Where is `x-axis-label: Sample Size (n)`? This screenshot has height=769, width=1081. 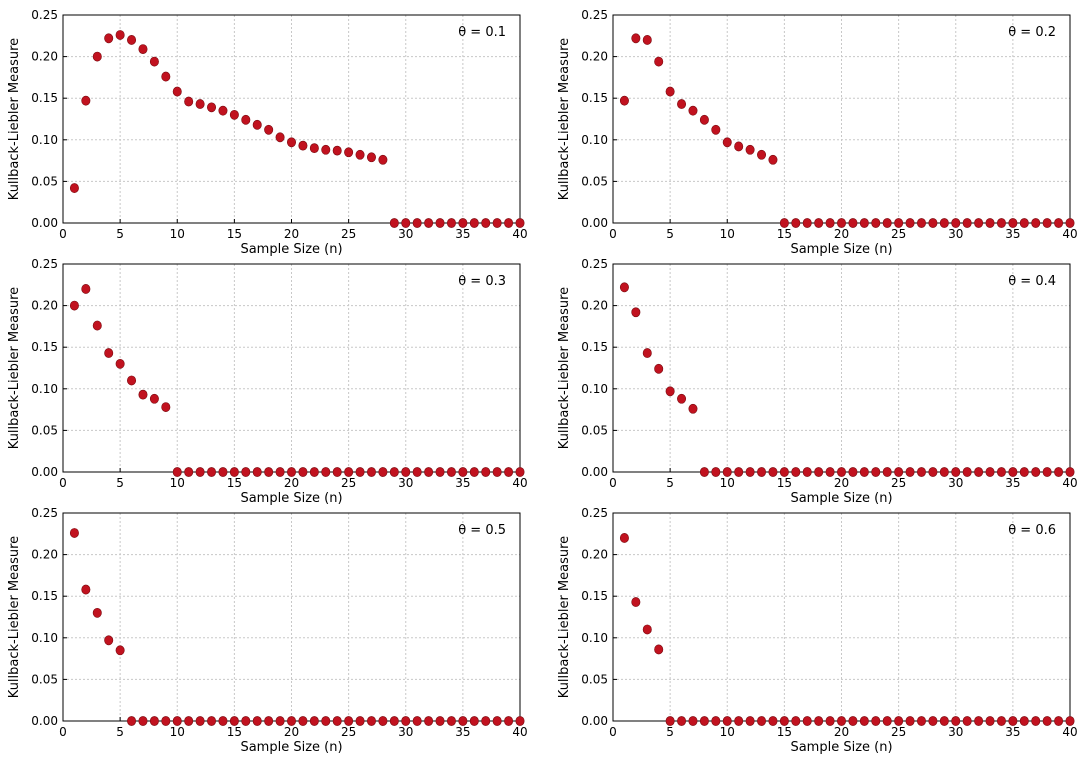 x-axis-label: Sample Size (n) is located at coordinates (291, 249).